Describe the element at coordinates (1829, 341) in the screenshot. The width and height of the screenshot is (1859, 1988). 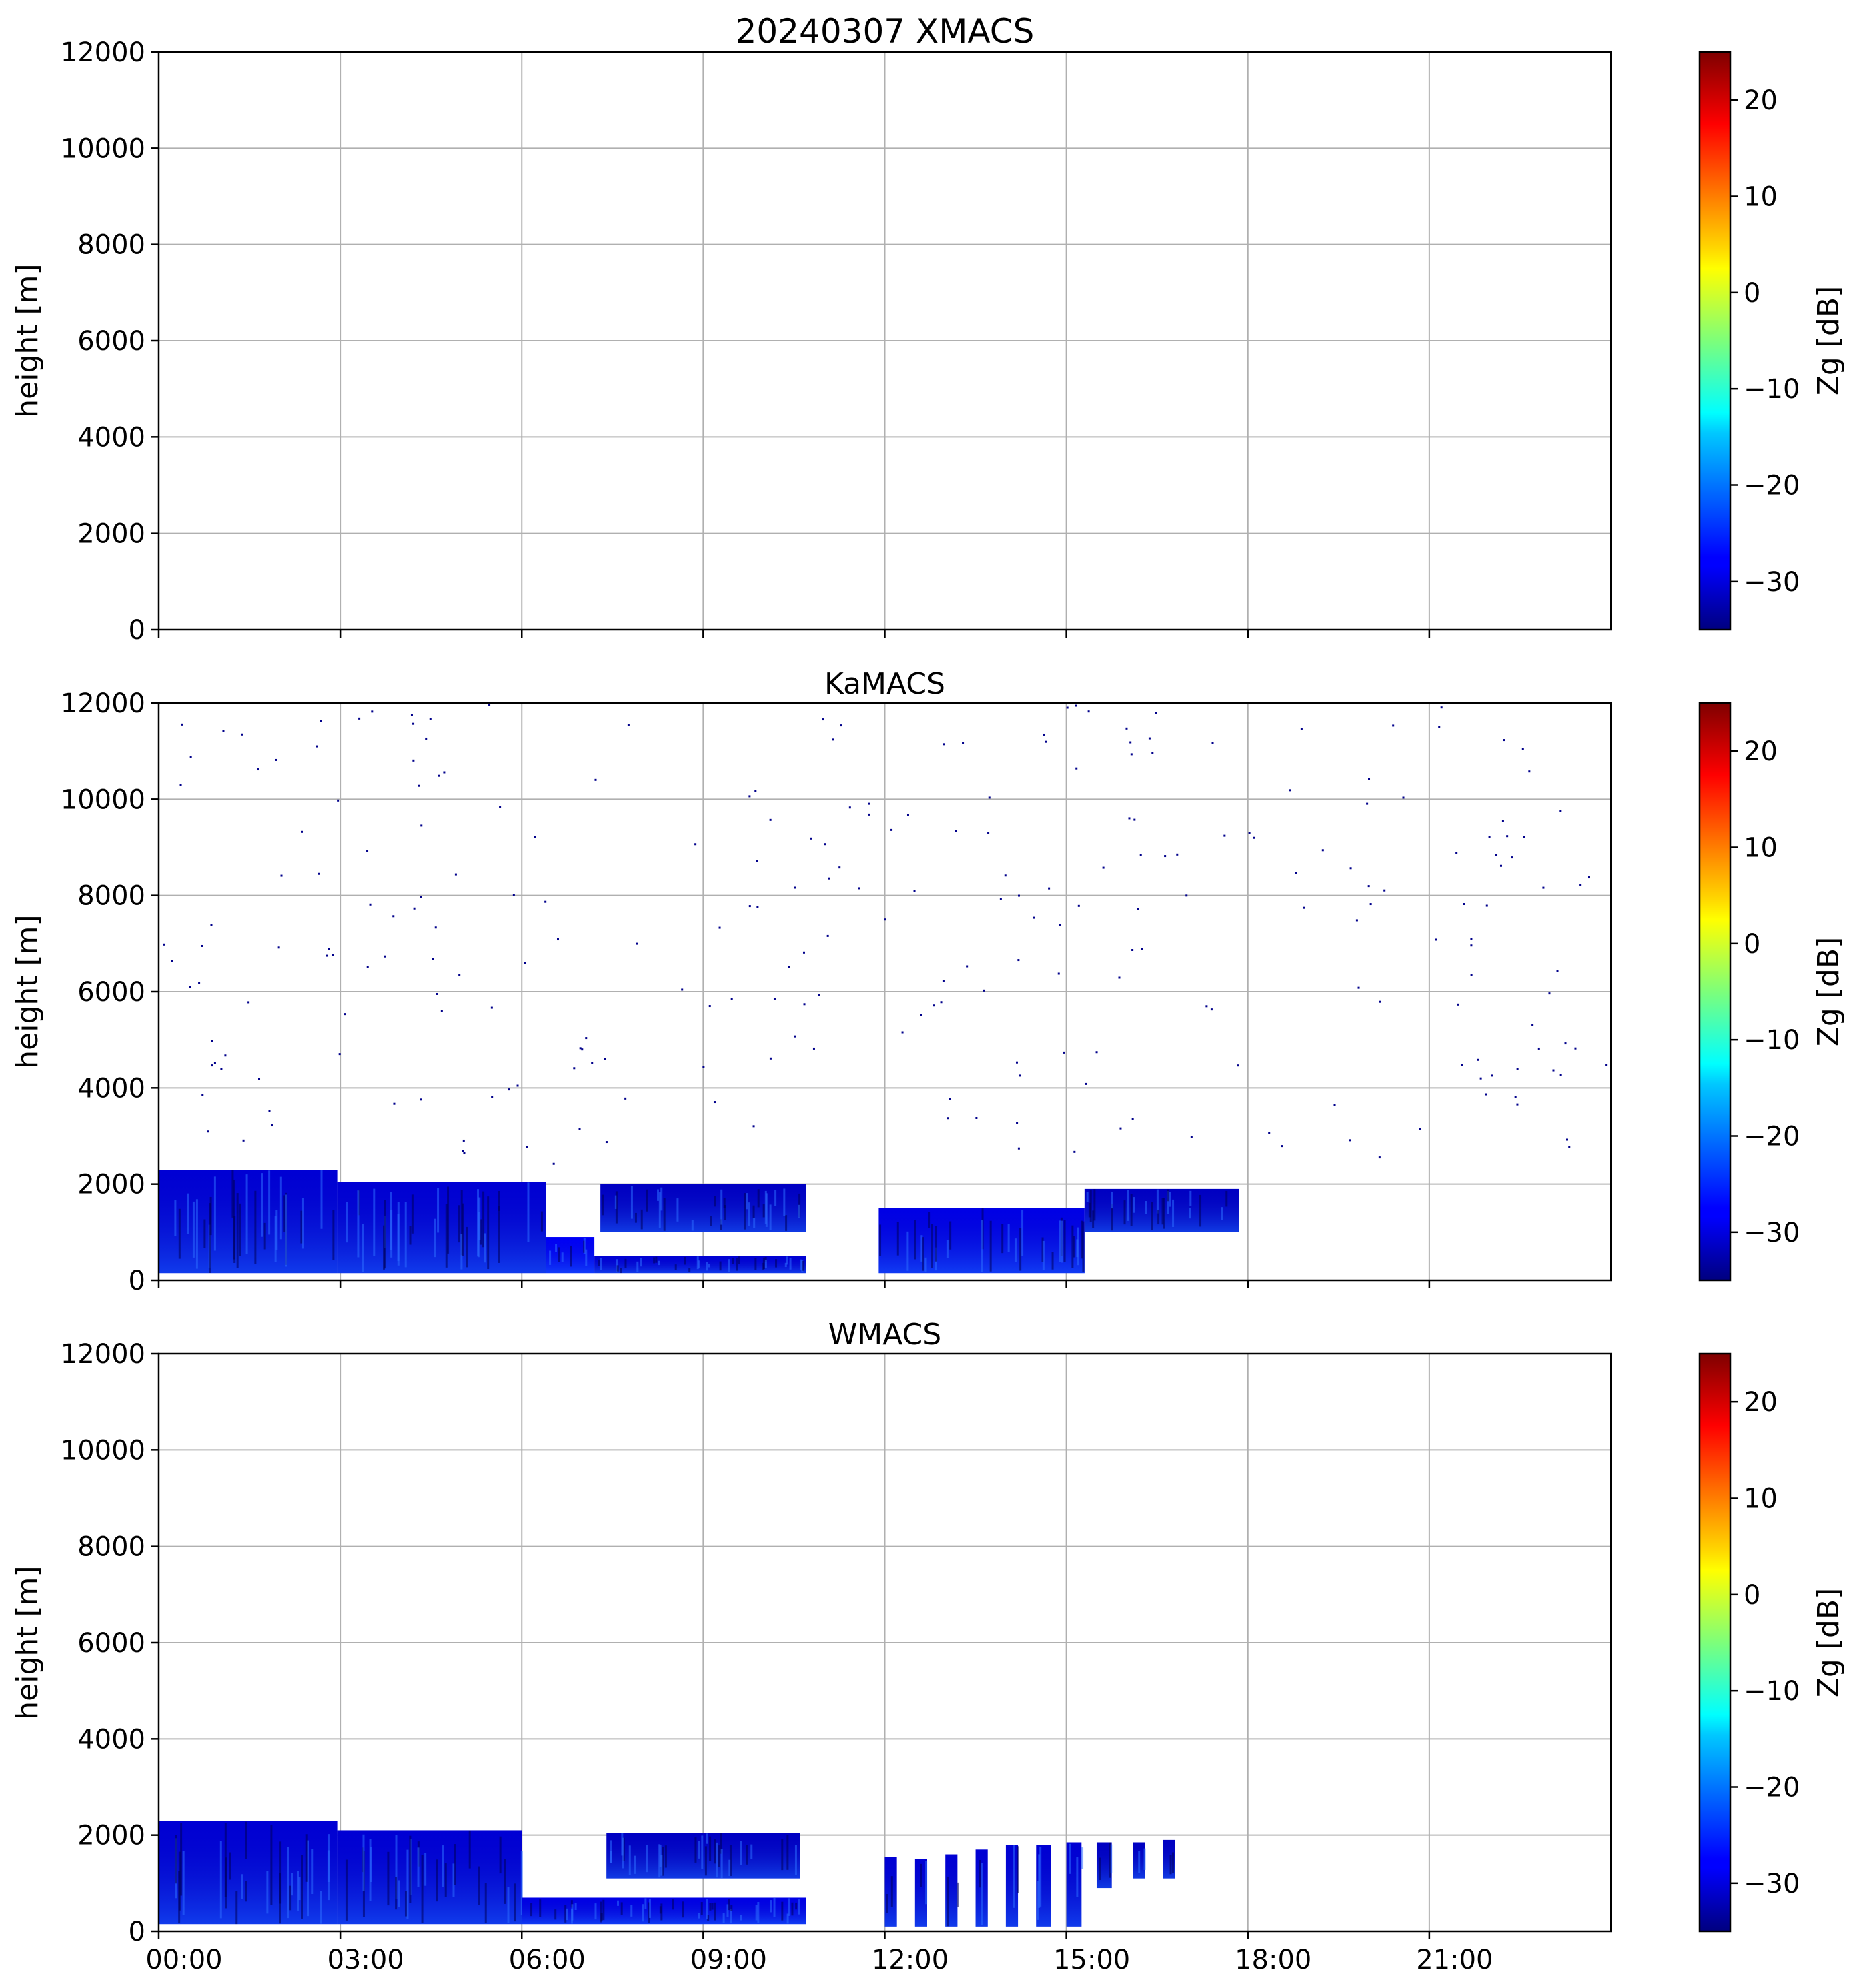
I see `colorbar-label: Zg [dB]` at that location.